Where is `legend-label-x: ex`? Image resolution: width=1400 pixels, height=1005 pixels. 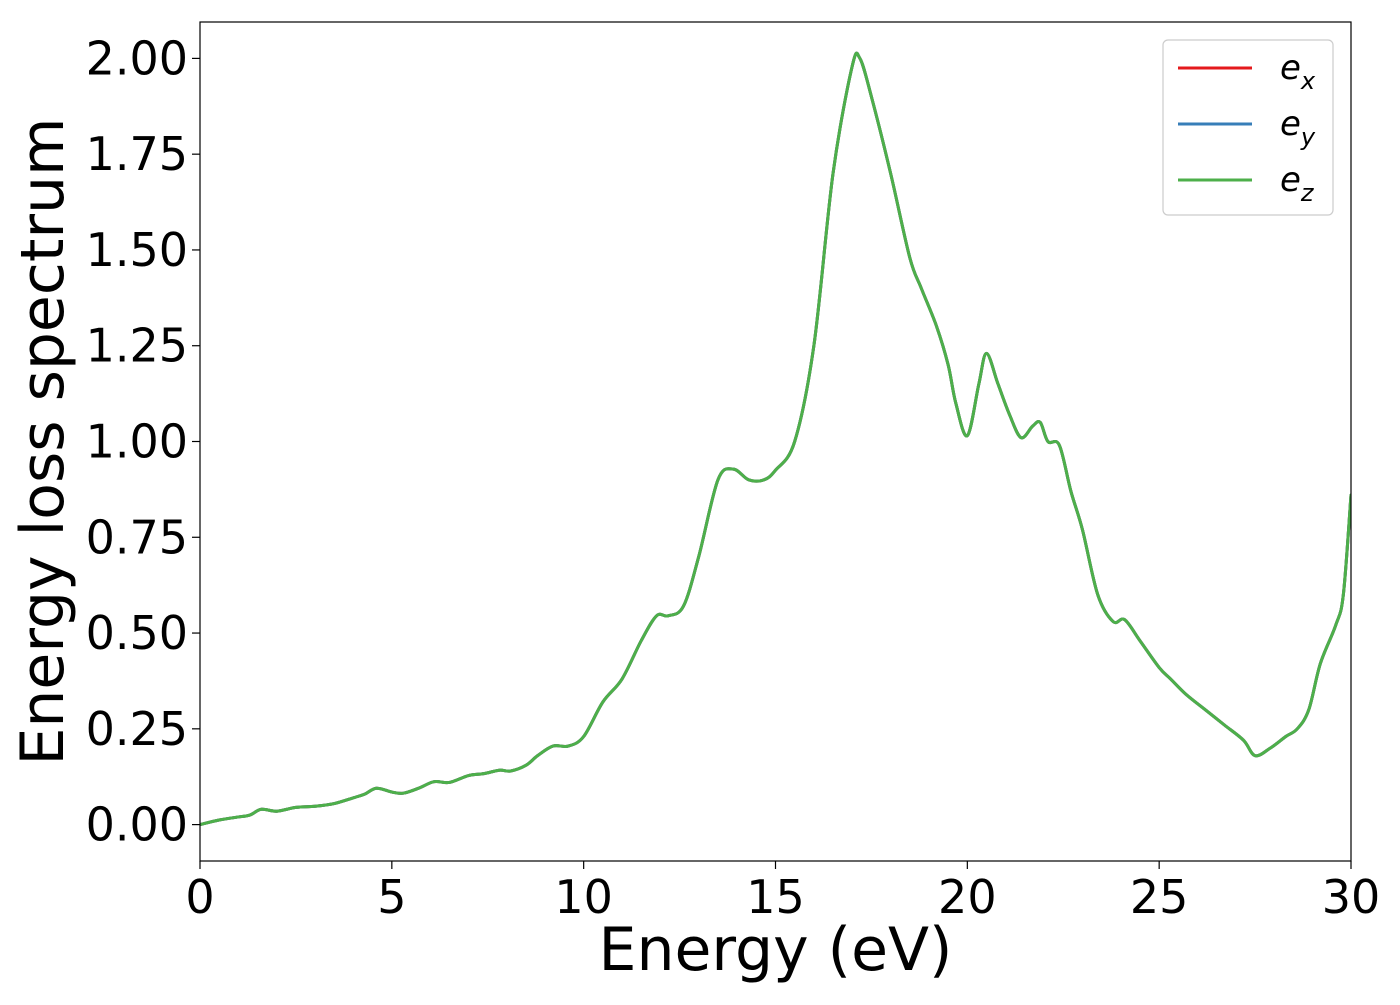 legend-label-x: ex is located at coordinates (1298, 71).